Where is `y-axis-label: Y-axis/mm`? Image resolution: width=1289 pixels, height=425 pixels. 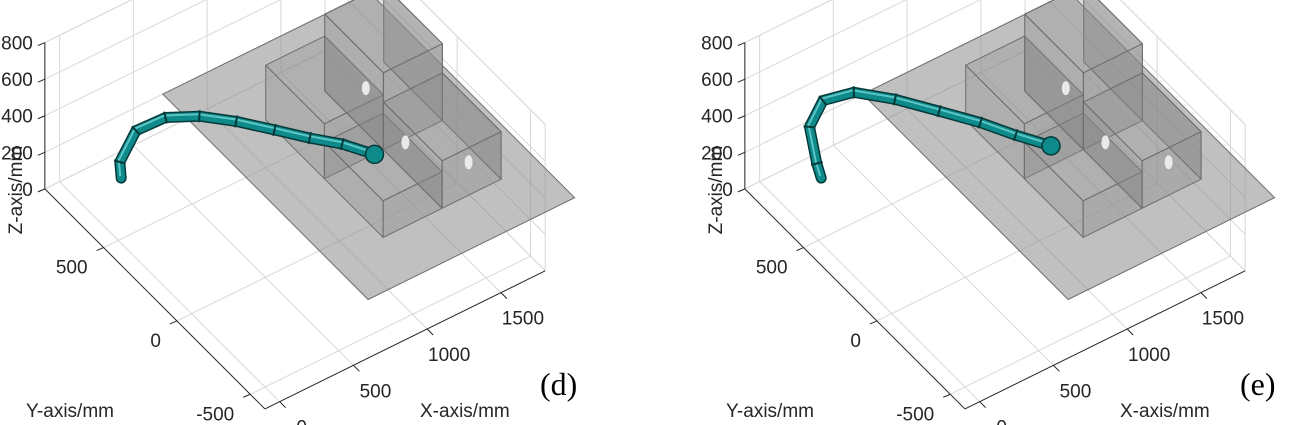
y-axis-label: Y-axis/mm is located at coordinates (770, 411).